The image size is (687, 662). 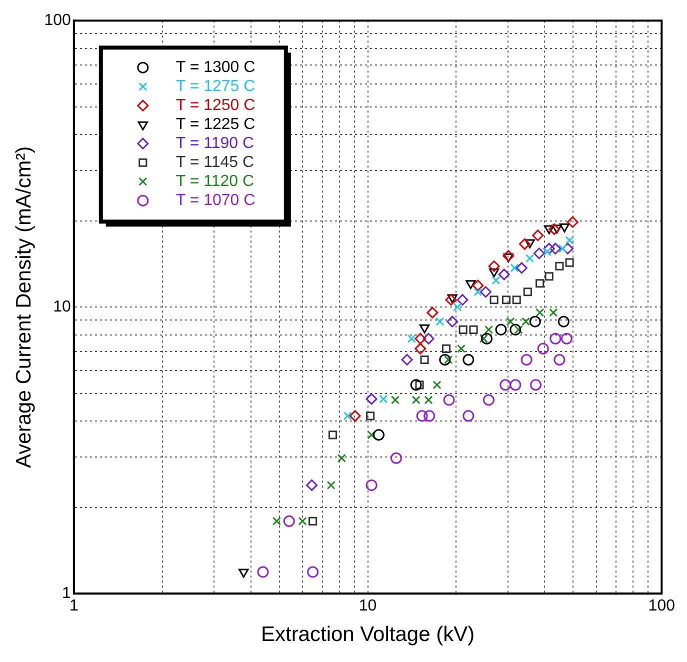 I want to click on legend-label: T = 1070 C, so click(x=216, y=201).